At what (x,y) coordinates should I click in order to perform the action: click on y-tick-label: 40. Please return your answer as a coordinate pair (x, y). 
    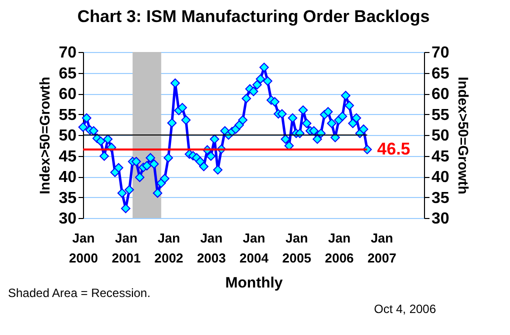
    Looking at the image, I should click on (67, 177).